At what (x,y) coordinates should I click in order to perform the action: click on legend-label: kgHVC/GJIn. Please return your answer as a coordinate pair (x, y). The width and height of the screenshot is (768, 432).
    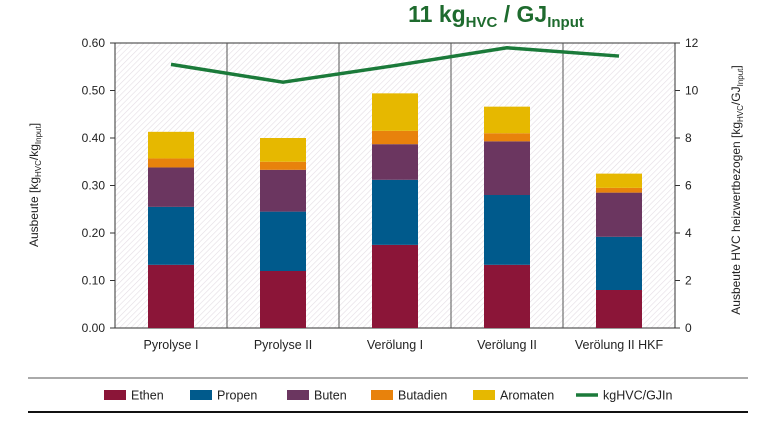
    Looking at the image, I should click on (638, 396).